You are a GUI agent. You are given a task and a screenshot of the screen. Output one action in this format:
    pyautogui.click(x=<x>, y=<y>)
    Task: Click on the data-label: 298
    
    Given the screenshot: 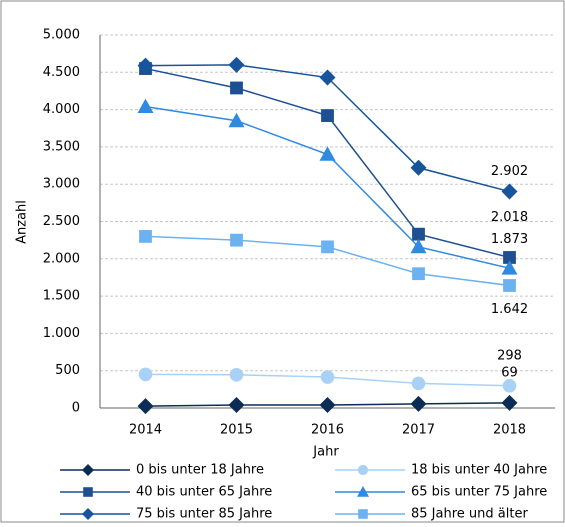 What is the action you would take?
    pyautogui.click(x=509, y=355)
    